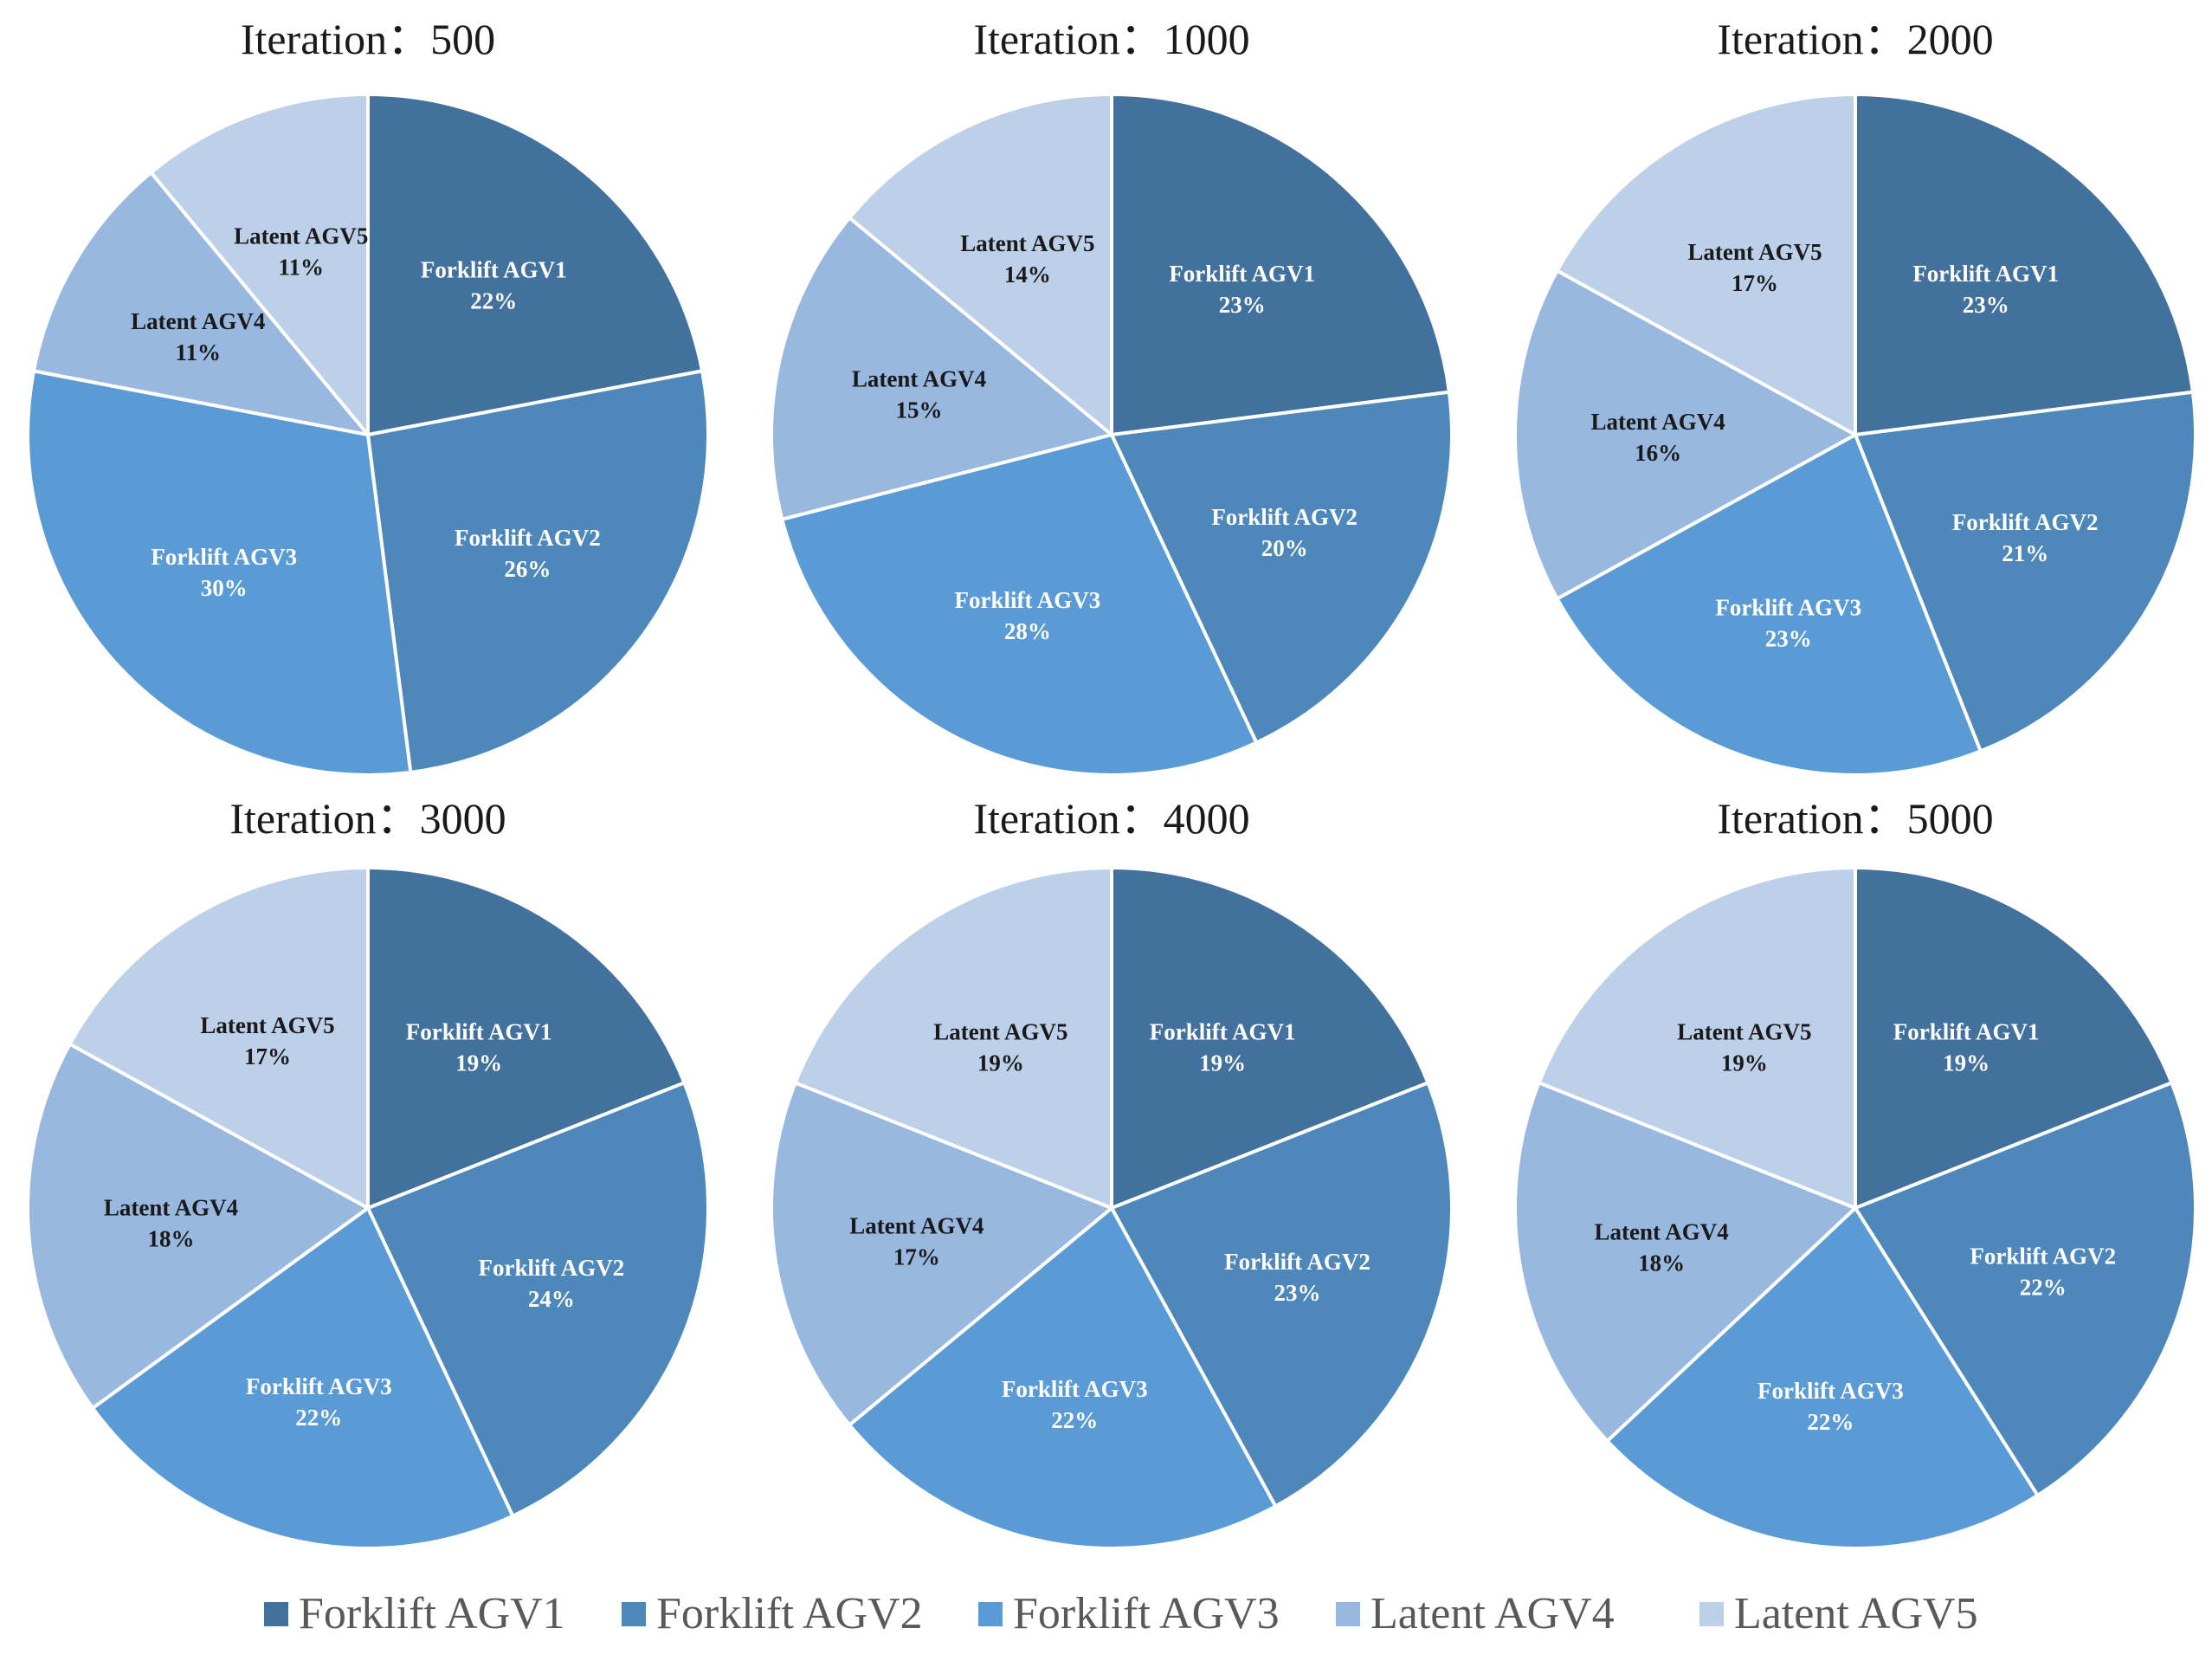  What do you see at coordinates (1111, 39) in the screenshot?
I see `chart-title: Iteration：1000` at bounding box center [1111, 39].